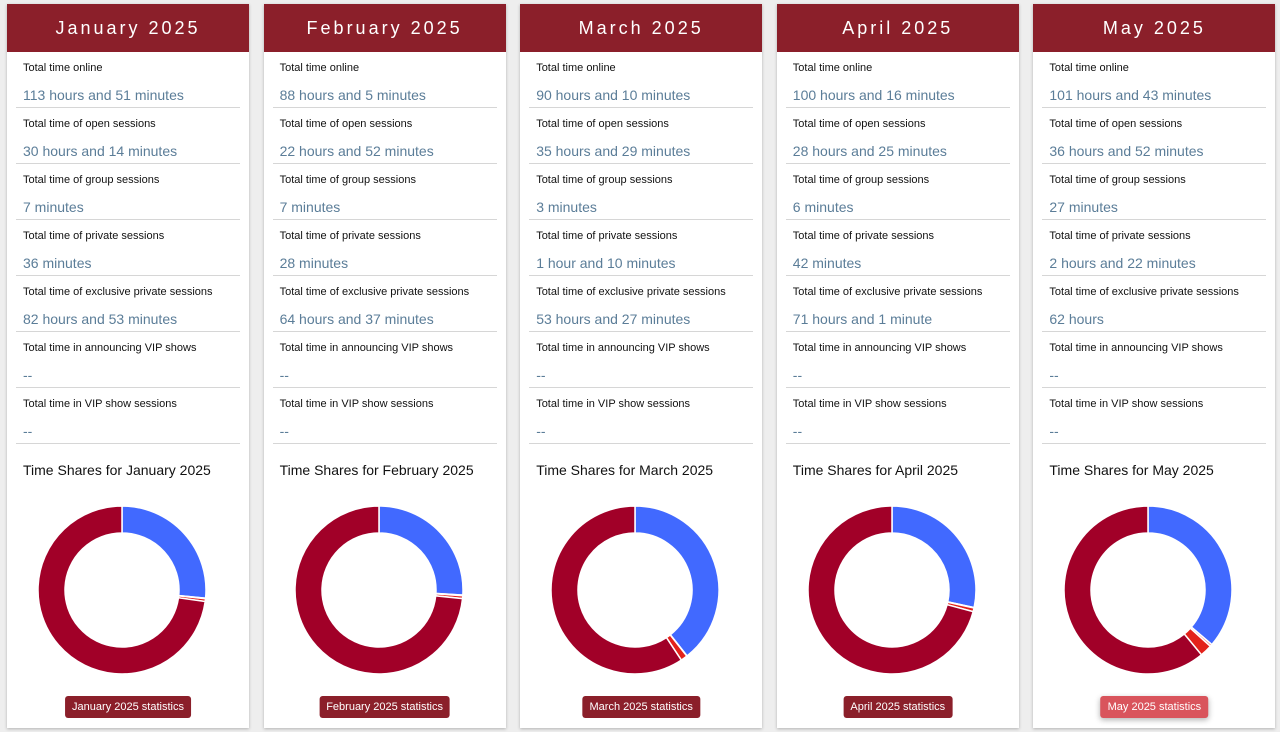  Describe the element at coordinates (103, 95) in the screenshot. I see `stat-value: 113 hours and 51 minutes` at that location.